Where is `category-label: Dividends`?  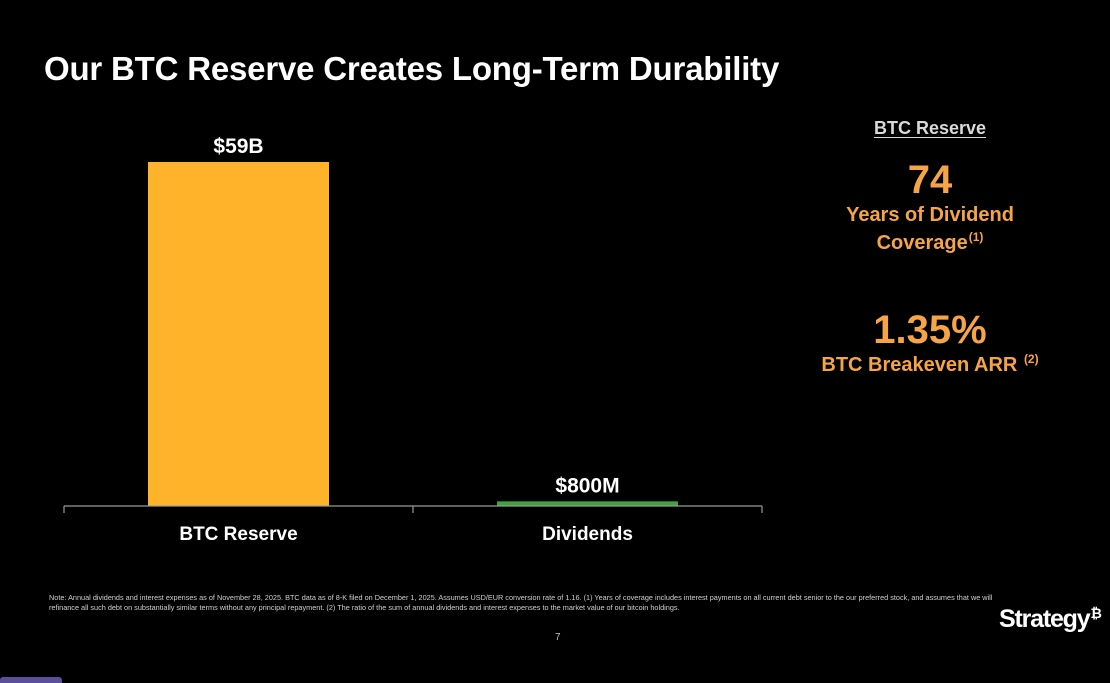
category-label: Dividends is located at coordinates (587, 534).